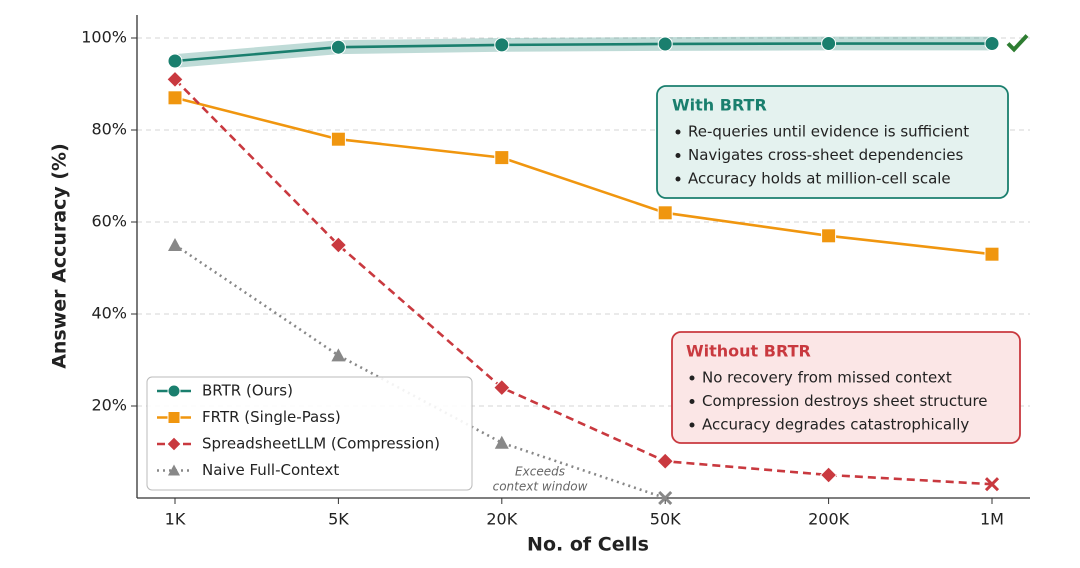 This screenshot has width=1080, height=568. Describe the element at coordinates (828, 132) in the screenshot. I see `annotation-line: Re-queries until evidence is sufficient` at that location.